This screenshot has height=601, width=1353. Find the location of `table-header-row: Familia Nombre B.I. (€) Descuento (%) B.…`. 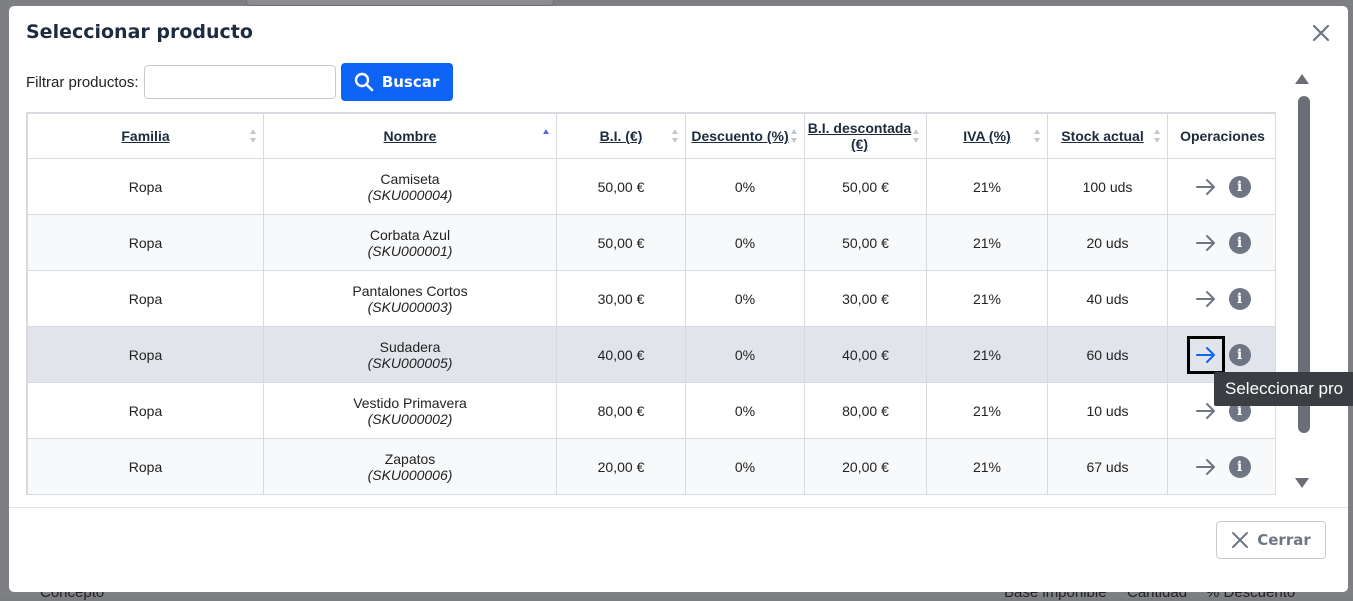

table-header-row: Familia Nombre B.I. (€) Descuento (%) B.… is located at coordinates (651, 136).